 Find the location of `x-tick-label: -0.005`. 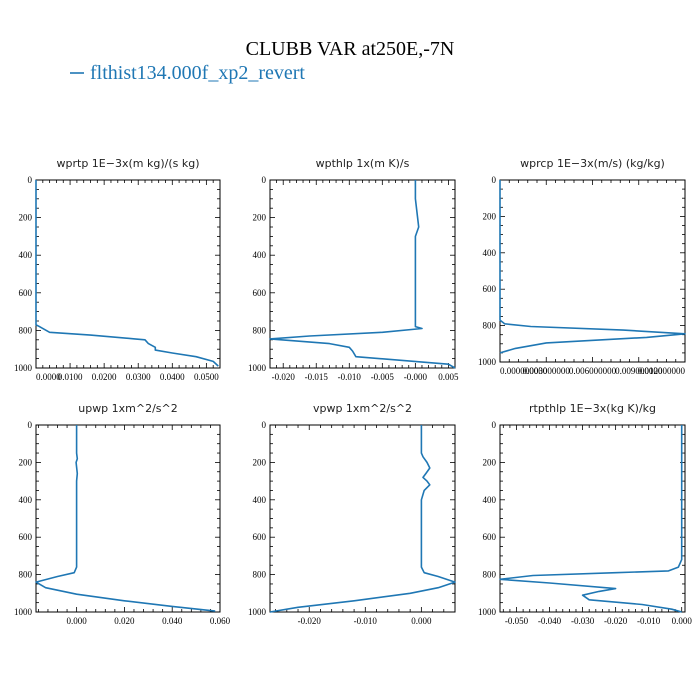

x-tick-label: -0.005 is located at coordinates (383, 377).